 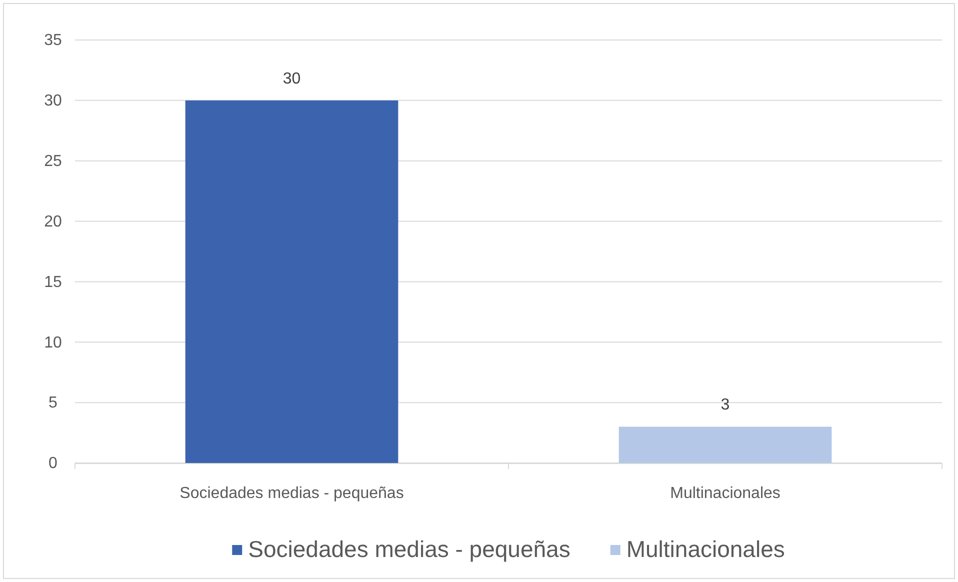 What do you see at coordinates (53, 41) in the screenshot?
I see `y-tick-label: 35` at bounding box center [53, 41].